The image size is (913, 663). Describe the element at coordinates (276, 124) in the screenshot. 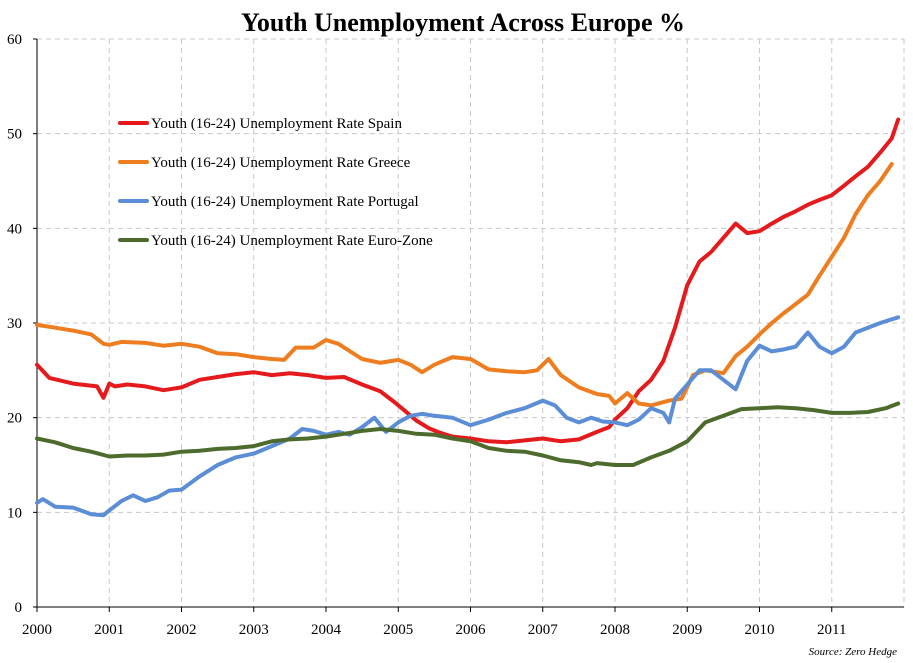

I see `legend-label: Youth (16-24) Unemployment Rate Spain` at that location.